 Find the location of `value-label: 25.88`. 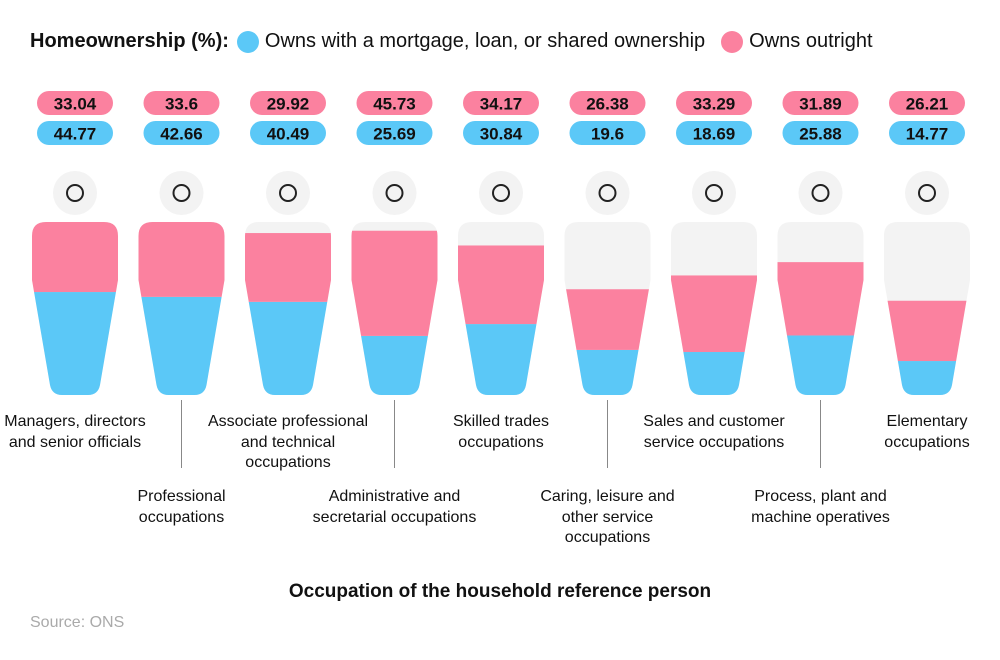

value-label: 25.88 is located at coordinates (820, 134).